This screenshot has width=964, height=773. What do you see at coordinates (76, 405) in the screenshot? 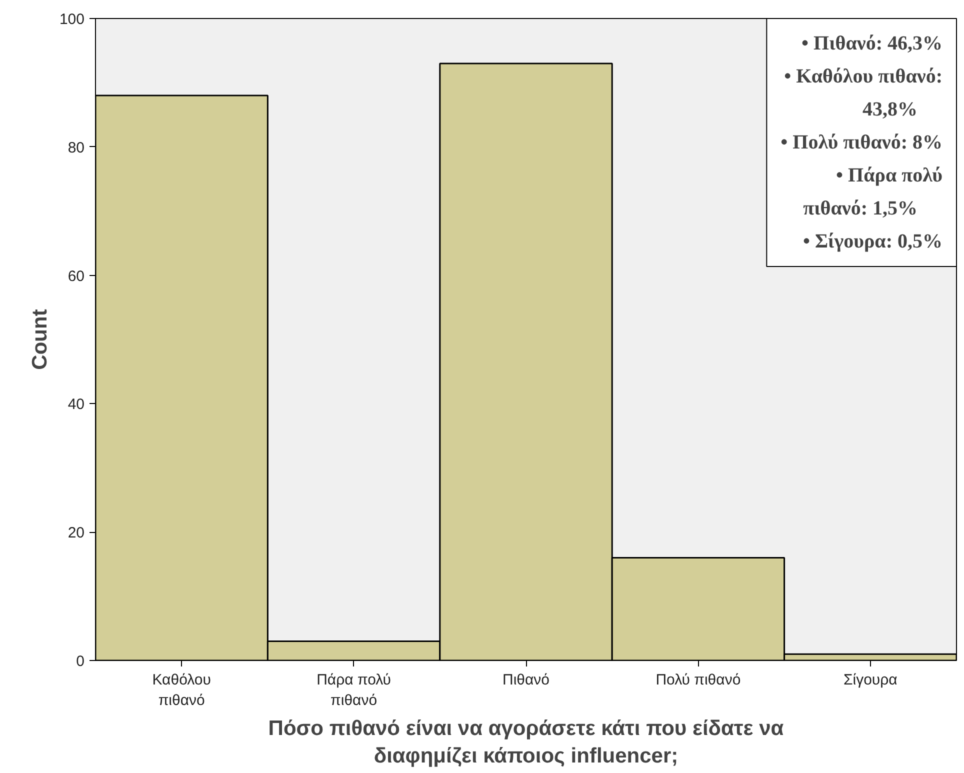
I see `y-tick-label: 40` at bounding box center [76, 405].